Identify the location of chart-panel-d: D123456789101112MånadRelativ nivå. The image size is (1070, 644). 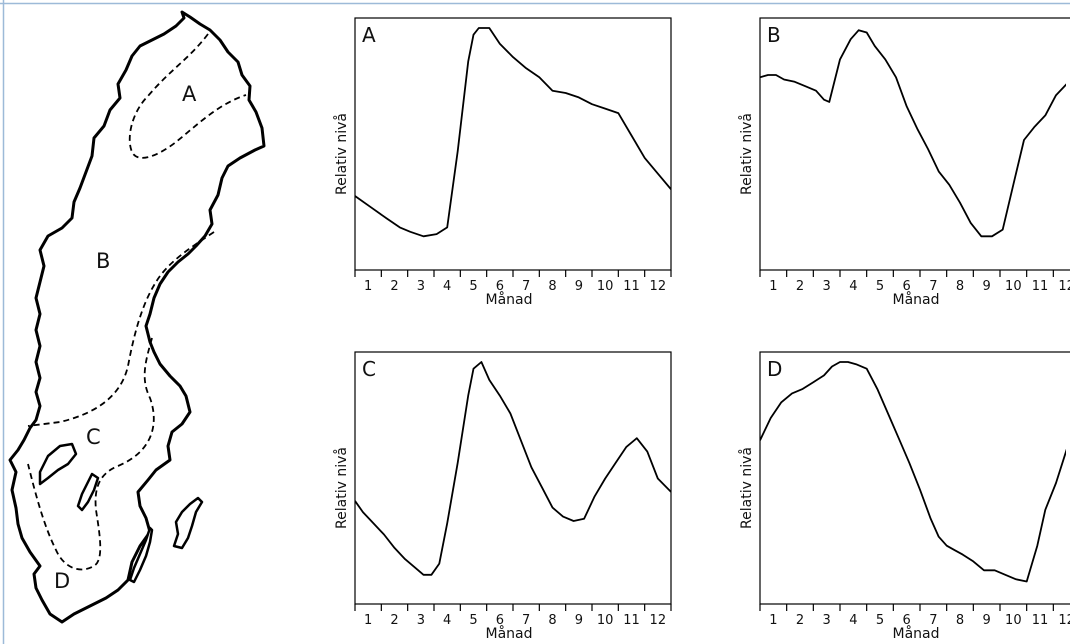
(904, 496).